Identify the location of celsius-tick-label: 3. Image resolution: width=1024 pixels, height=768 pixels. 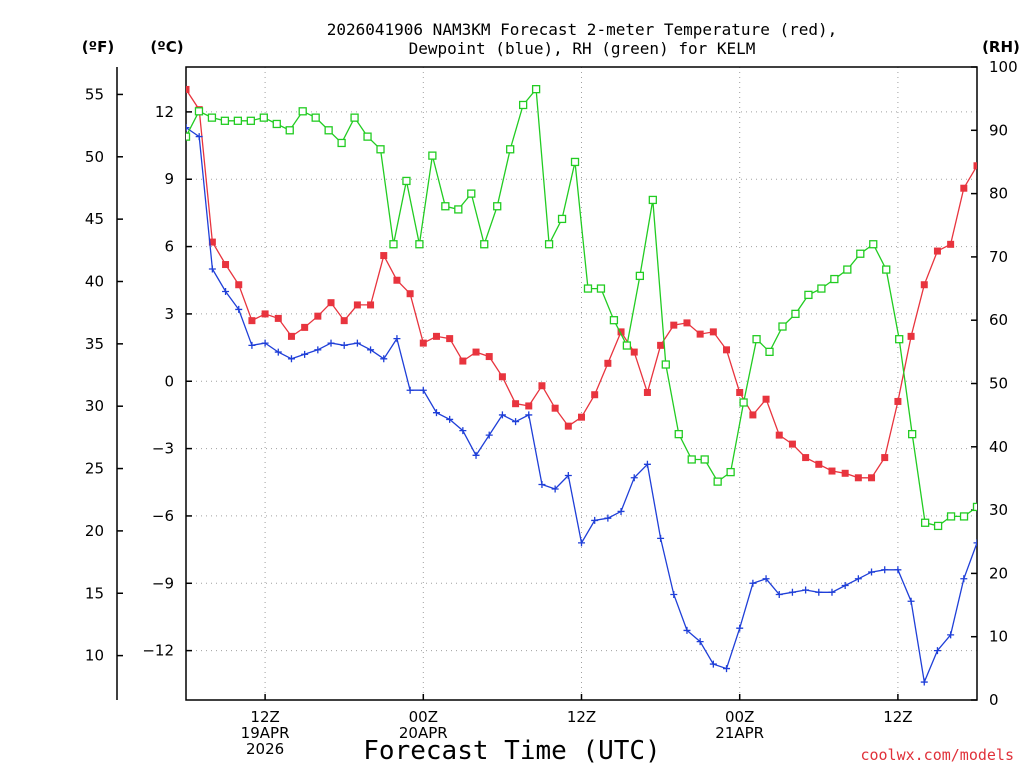
(169, 314).